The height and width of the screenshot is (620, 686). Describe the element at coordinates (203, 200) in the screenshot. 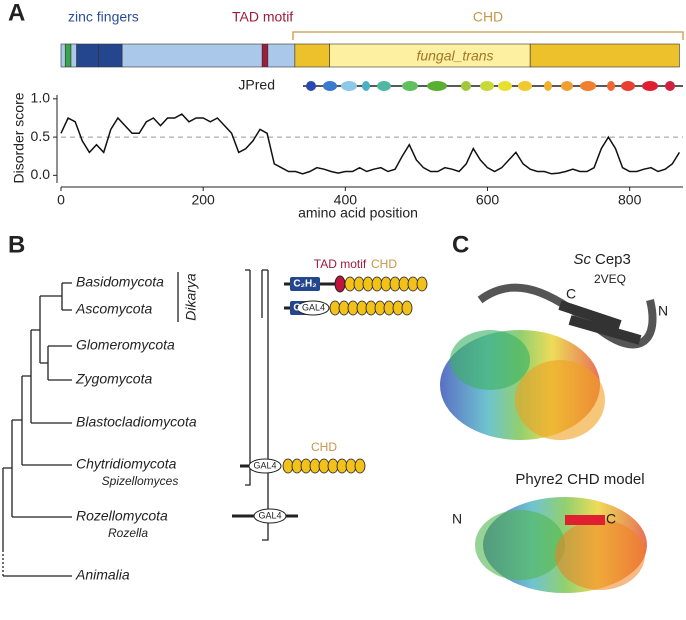

I see `x-tick-label: 200` at that location.